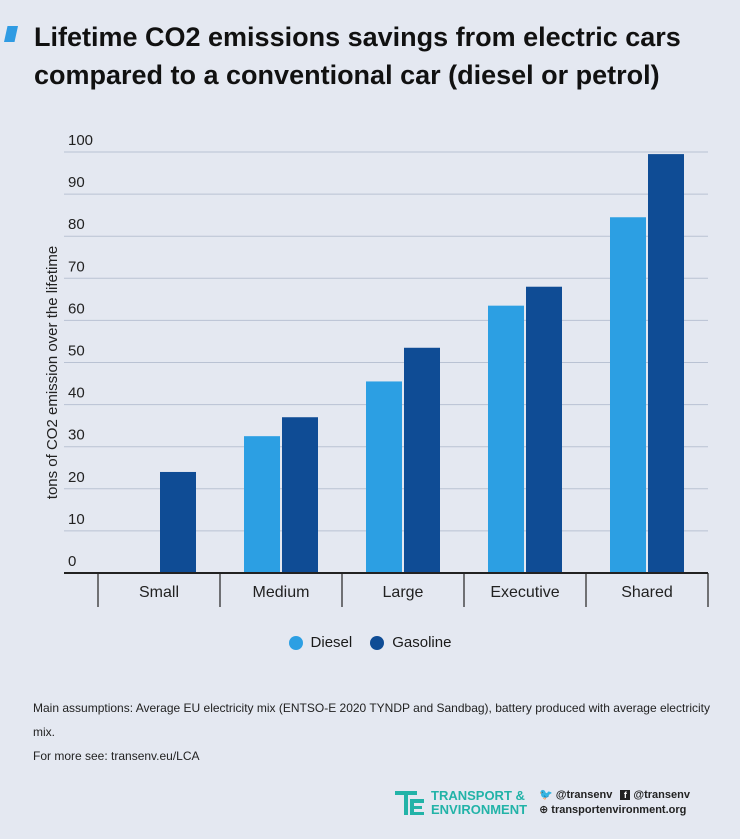  Describe the element at coordinates (11, 34) in the screenshot. I see `title-accent-mark` at that location.